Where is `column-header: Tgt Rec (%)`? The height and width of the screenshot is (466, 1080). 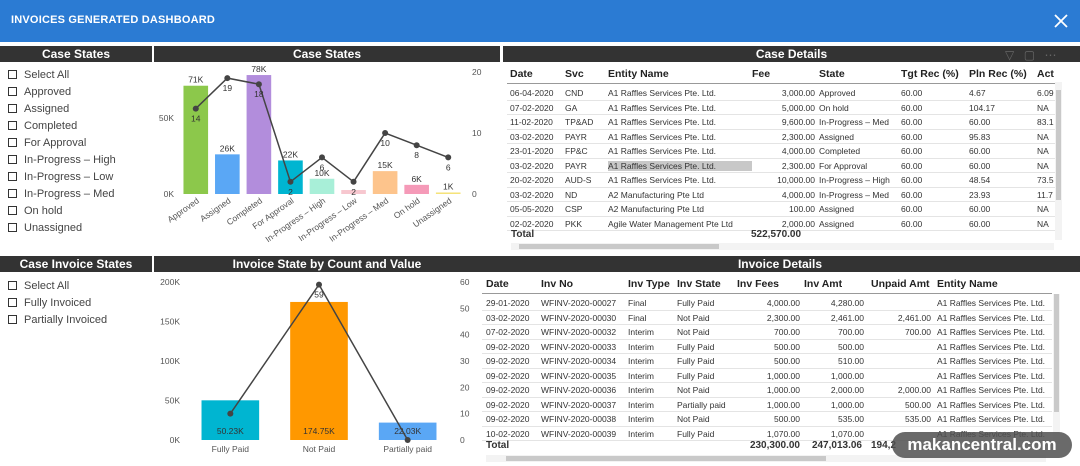 column-header: Tgt Rec (%) is located at coordinates (930, 74).